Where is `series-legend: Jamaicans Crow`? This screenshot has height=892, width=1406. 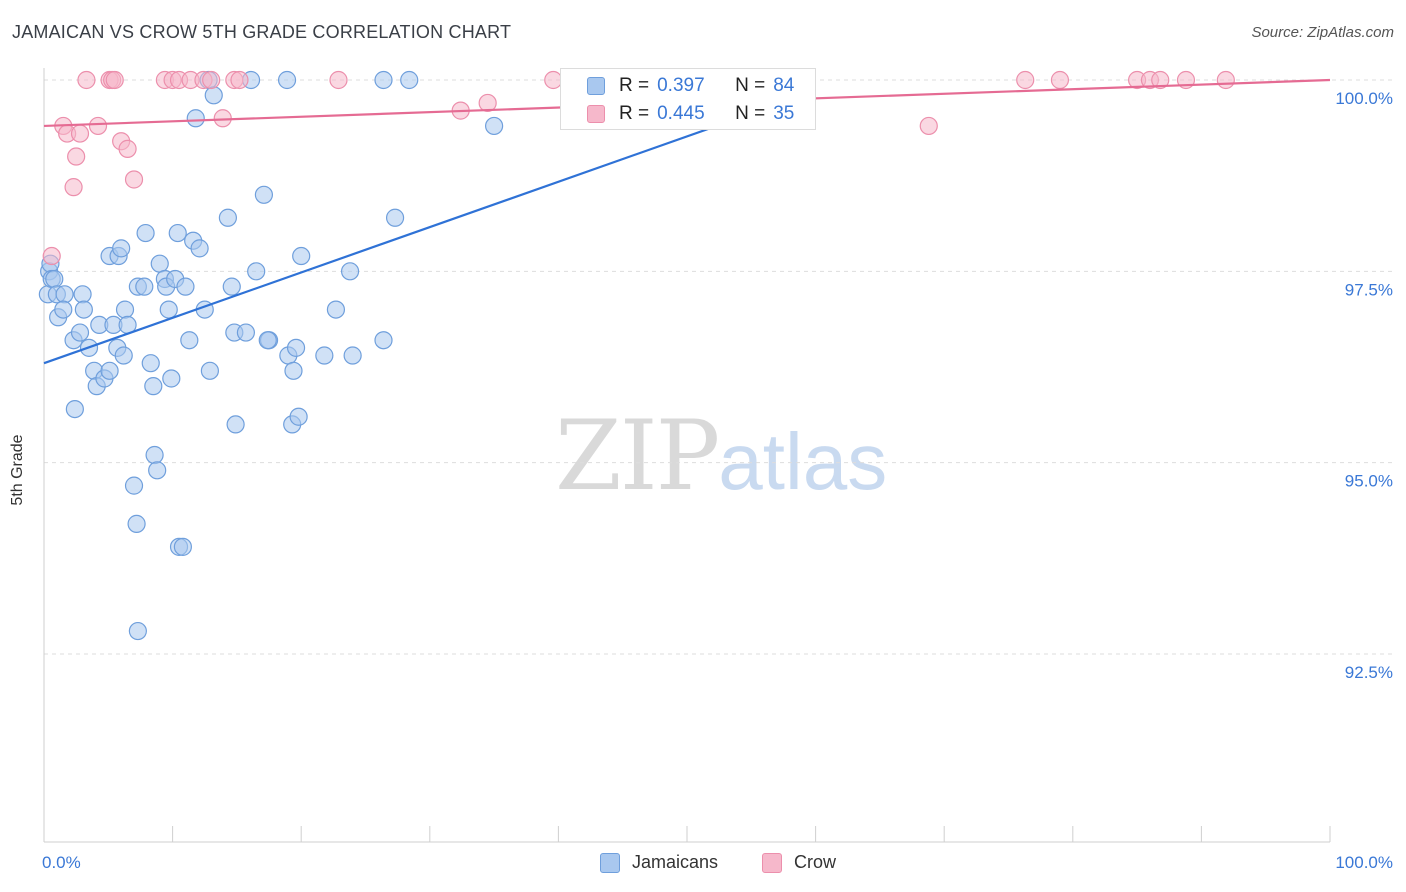
series-legend: Jamaicans Crow is located at coordinates (703, 864).